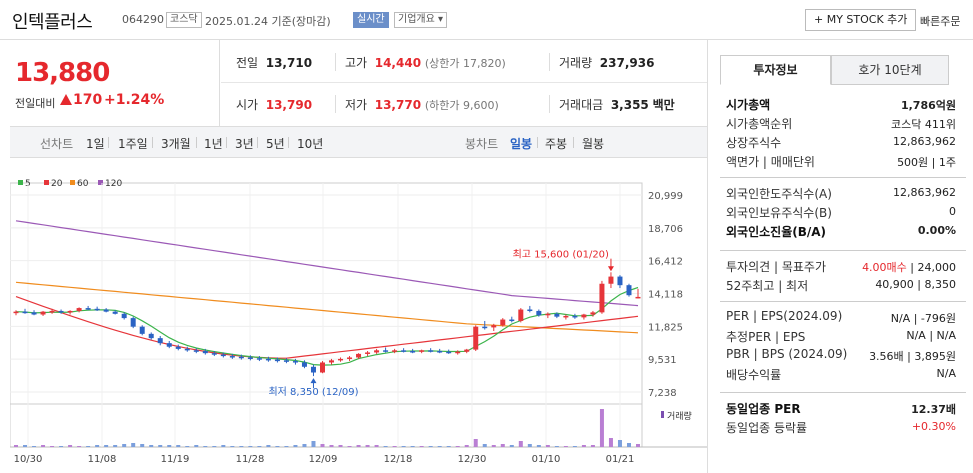 This screenshot has height=473, width=973. What do you see at coordinates (861, 20) in the screenshot?
I see `add-my-stock-button: + MY STOCK 추가` at bounding box center [861, 20].